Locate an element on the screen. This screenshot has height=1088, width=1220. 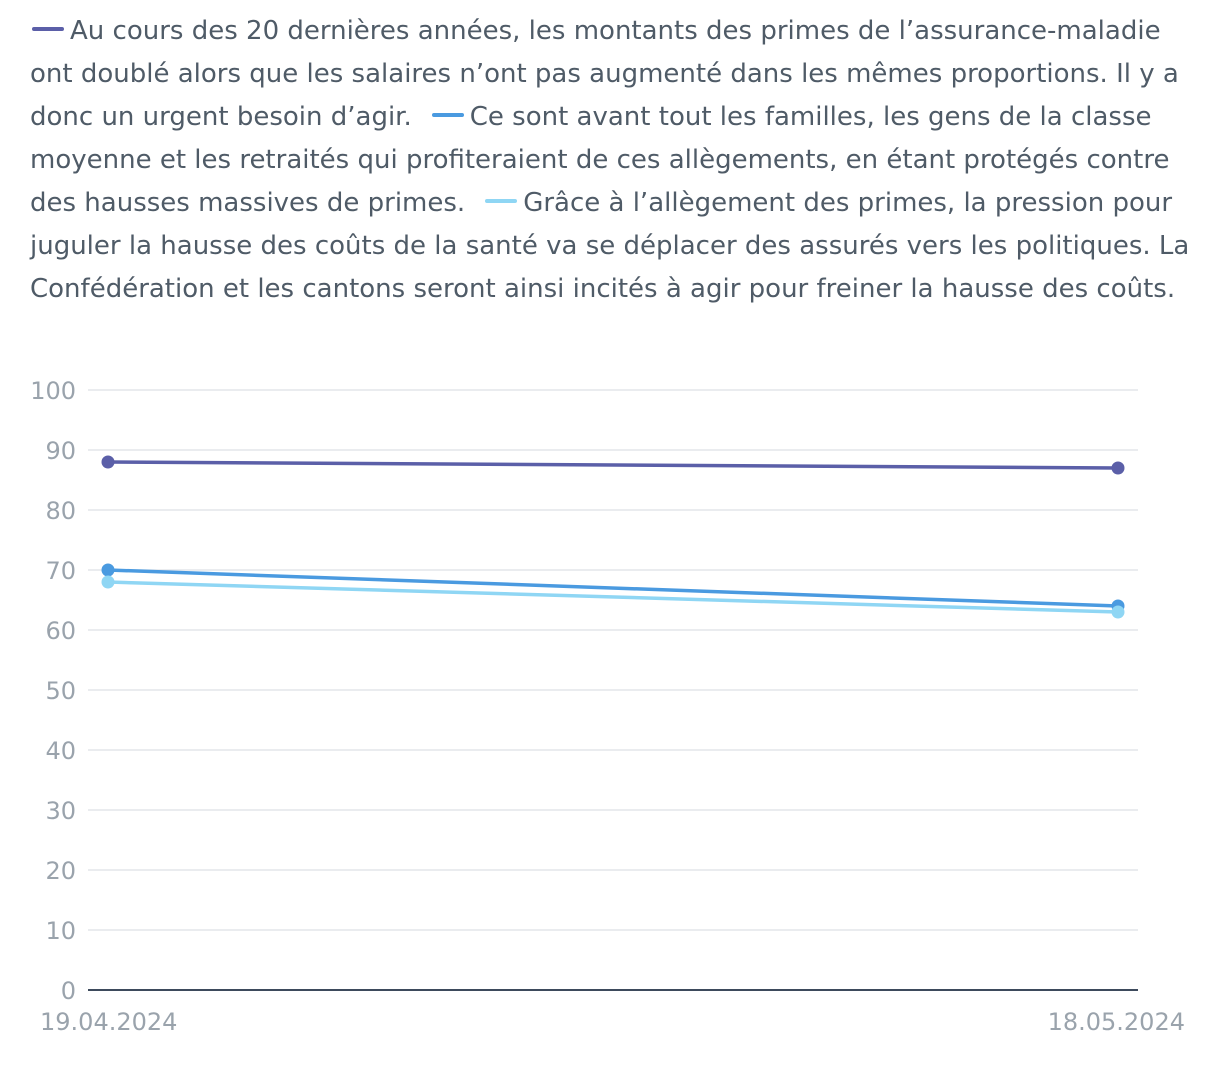
y-tick-label: 20 is located at coordinates (60, 871).